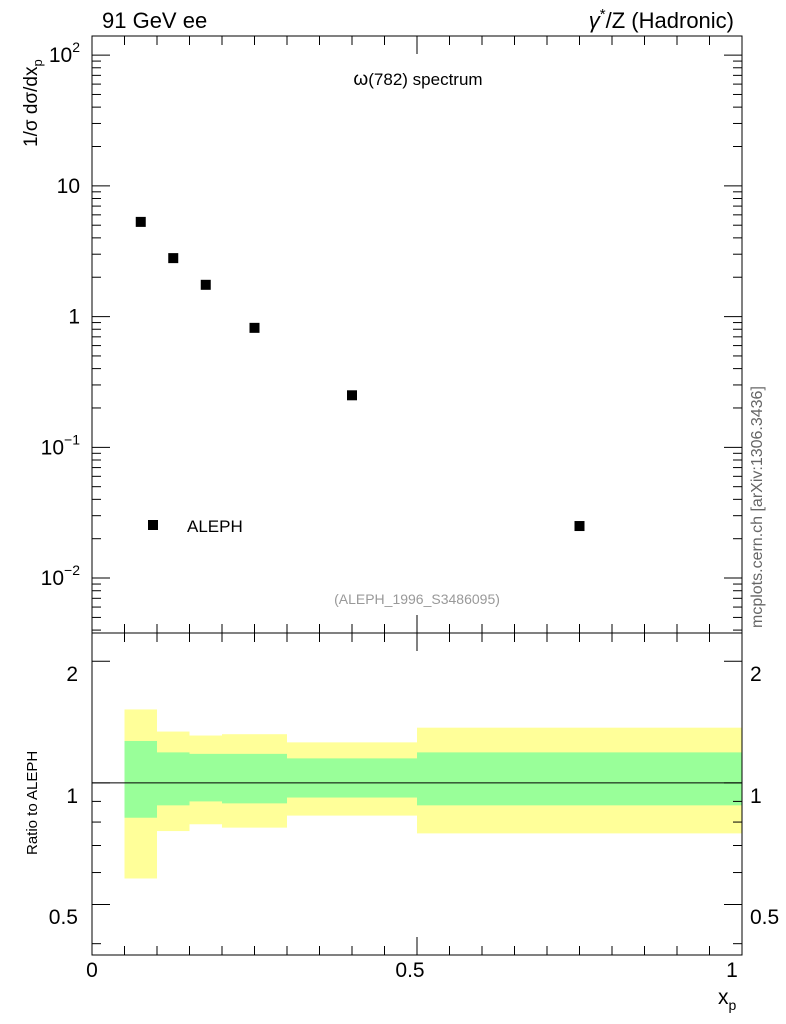  Describe the element at coordinates (63, 917) in the screenshot. I see `ratio-ytick-label-05-left: 0.5` at that location.